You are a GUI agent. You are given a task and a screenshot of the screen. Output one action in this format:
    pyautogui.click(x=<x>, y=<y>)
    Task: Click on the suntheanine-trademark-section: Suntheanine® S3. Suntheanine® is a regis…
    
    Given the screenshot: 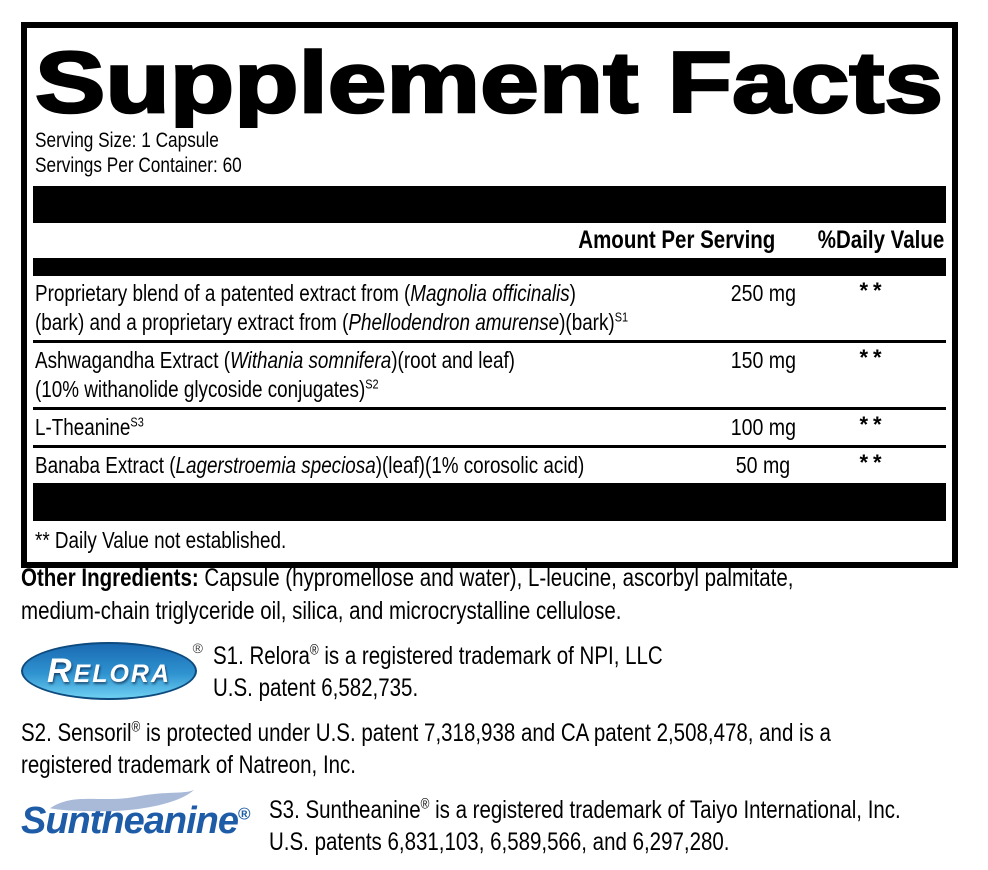 What is the action you would take?
    pyautogui.click(x=504, y=823)
    